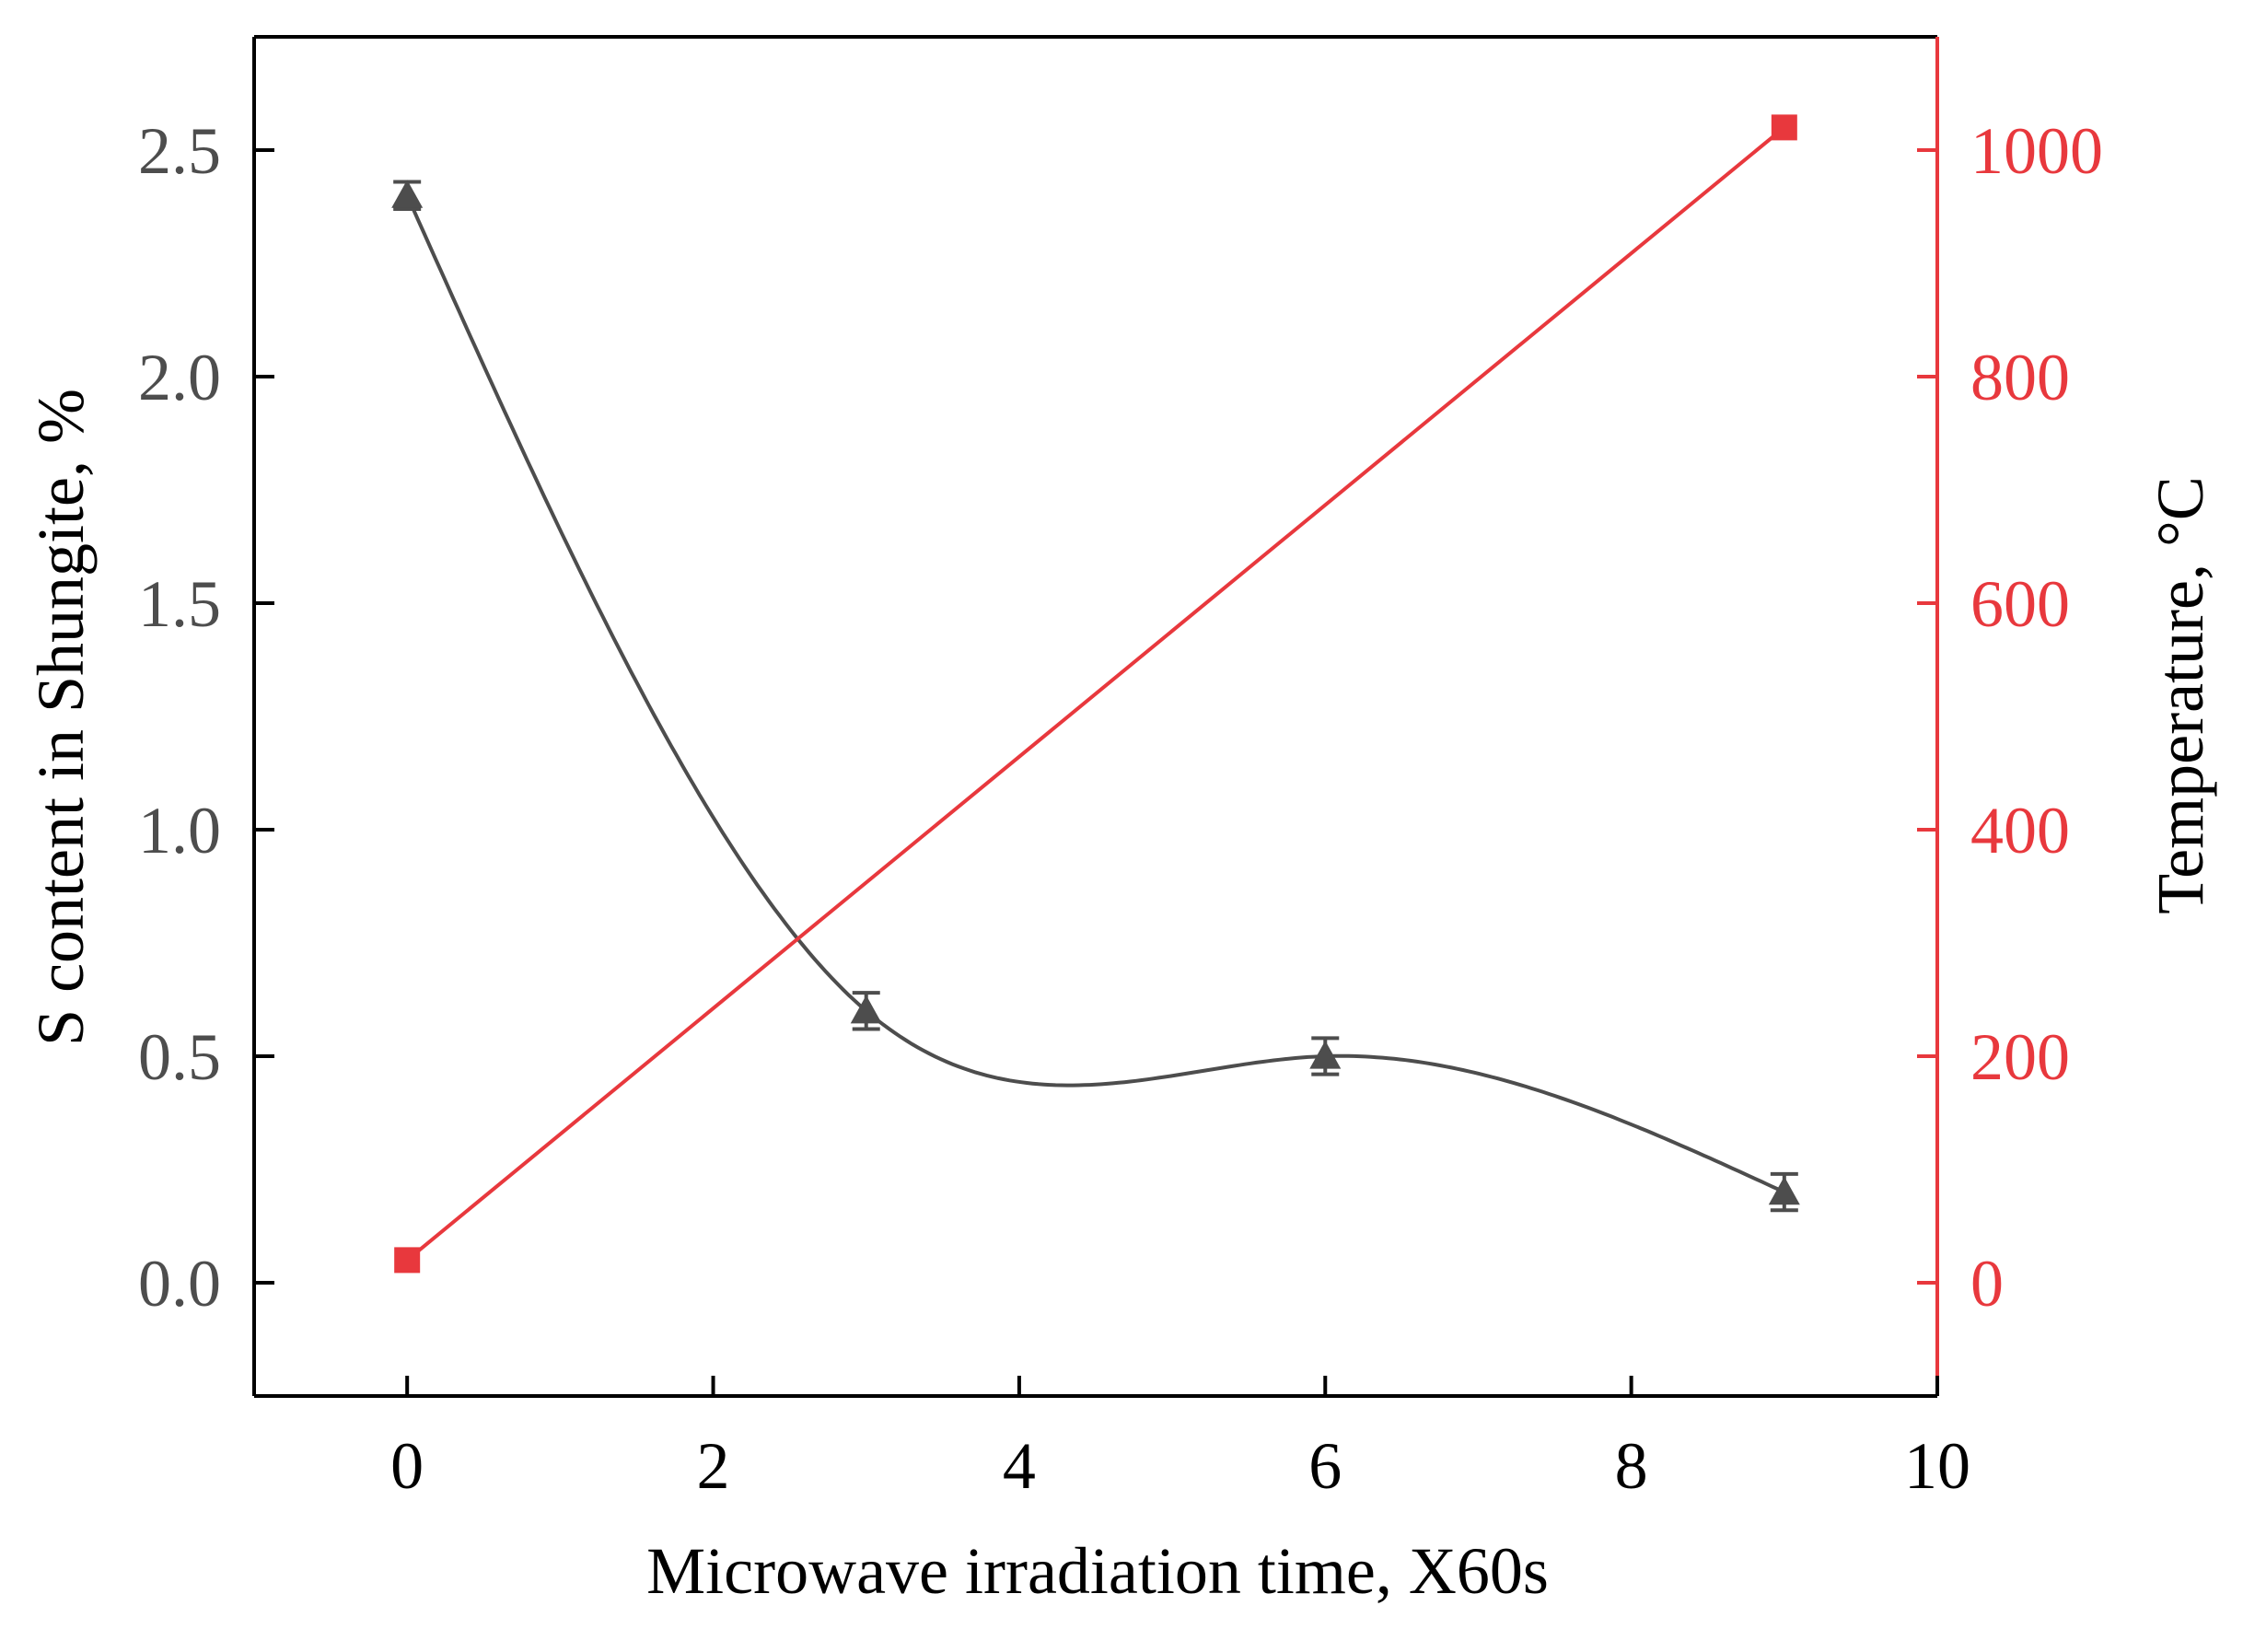 The image size is (2243, 1652). What do you see at coordinates (2180, 695) in the screenshot?
I see `right-y-axis-title: Temperature, °C` at bounding box center [2180, 695].